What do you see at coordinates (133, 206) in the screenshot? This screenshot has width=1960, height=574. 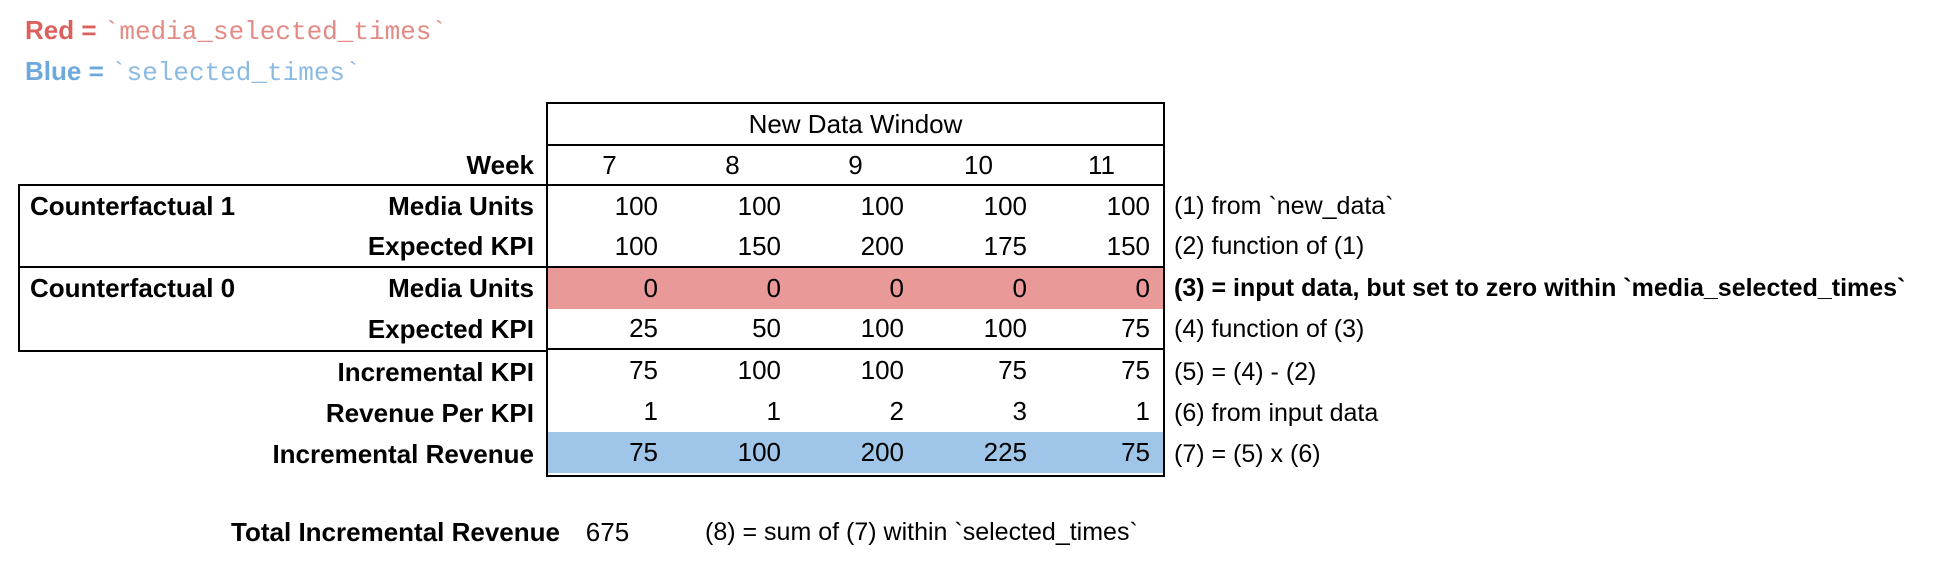 I see `group-label-counterfactual-1: Counterfactual 1` at bounding box center [133, 206].